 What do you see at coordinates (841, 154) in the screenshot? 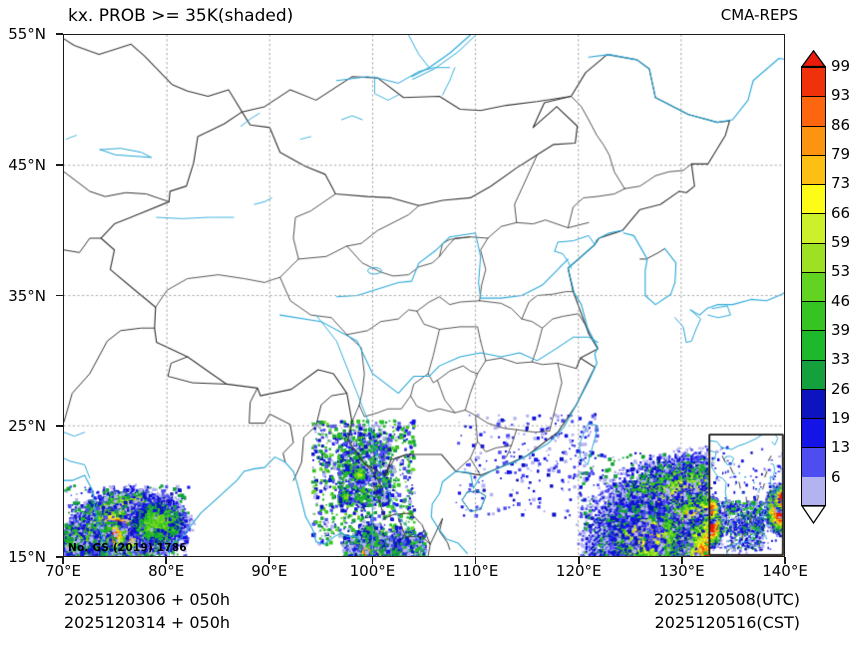
I see `colorbar-tick-label: 79` at bounding box center [841, 154].